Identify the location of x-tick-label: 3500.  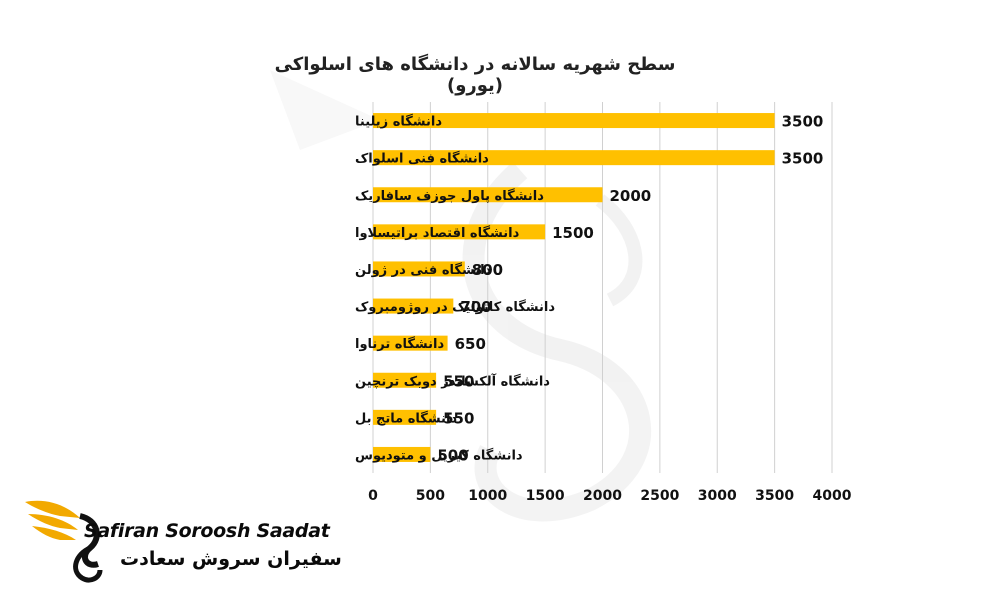
(774, 496).